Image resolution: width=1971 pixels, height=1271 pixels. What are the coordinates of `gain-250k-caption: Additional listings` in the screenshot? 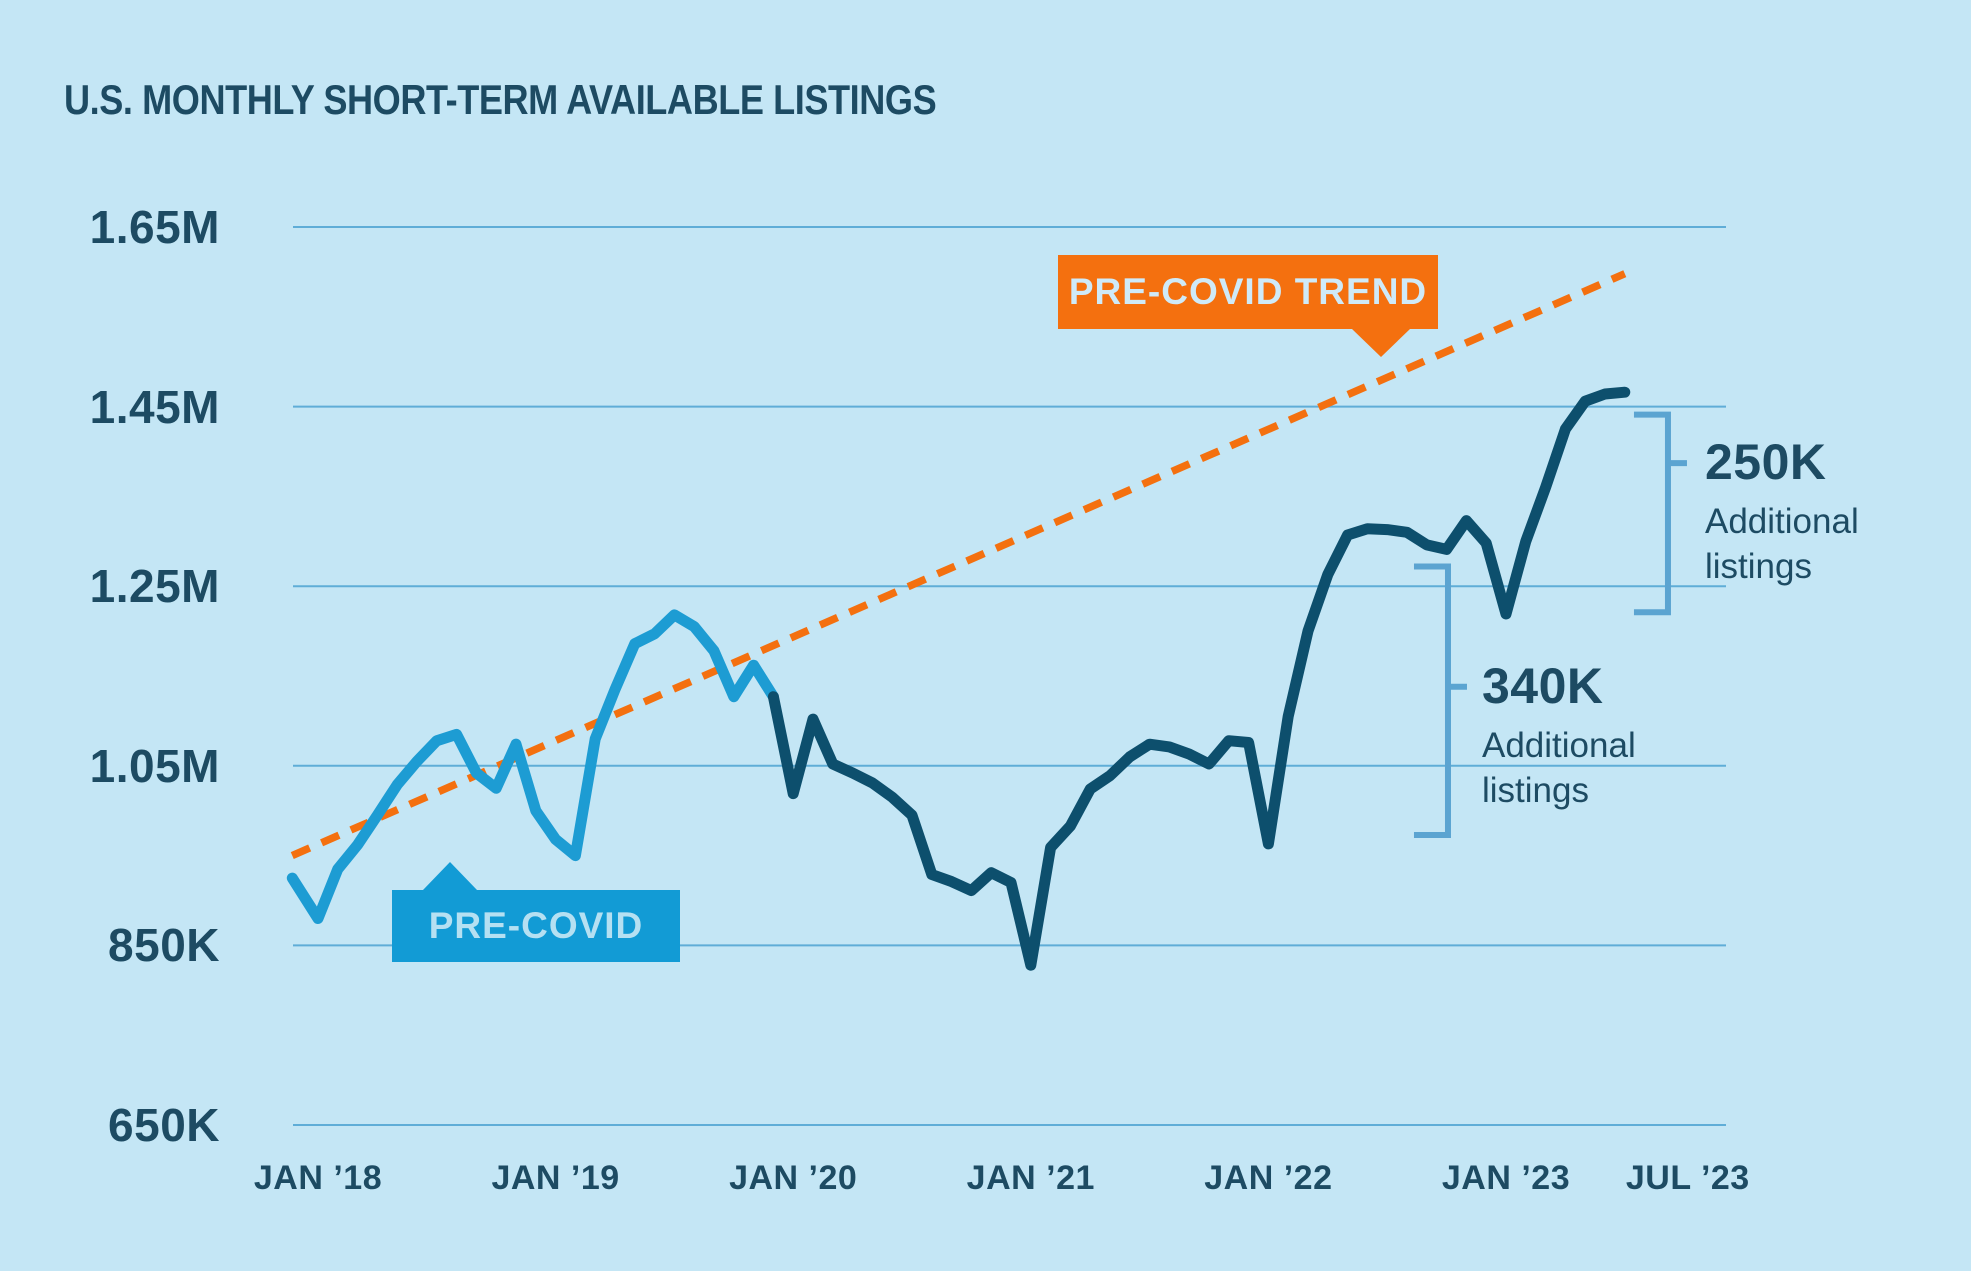 It's located at (1782, 544).